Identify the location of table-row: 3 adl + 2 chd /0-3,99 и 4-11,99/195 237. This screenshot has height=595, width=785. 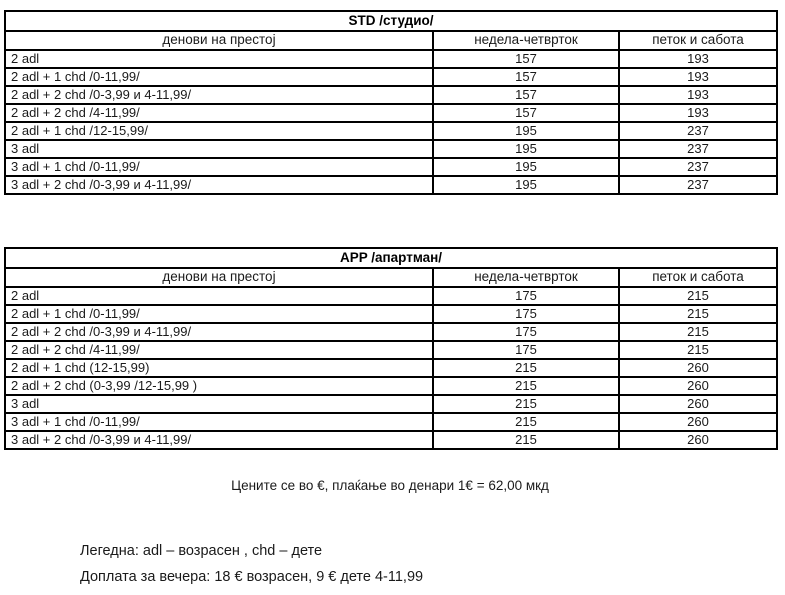
(391, 185).